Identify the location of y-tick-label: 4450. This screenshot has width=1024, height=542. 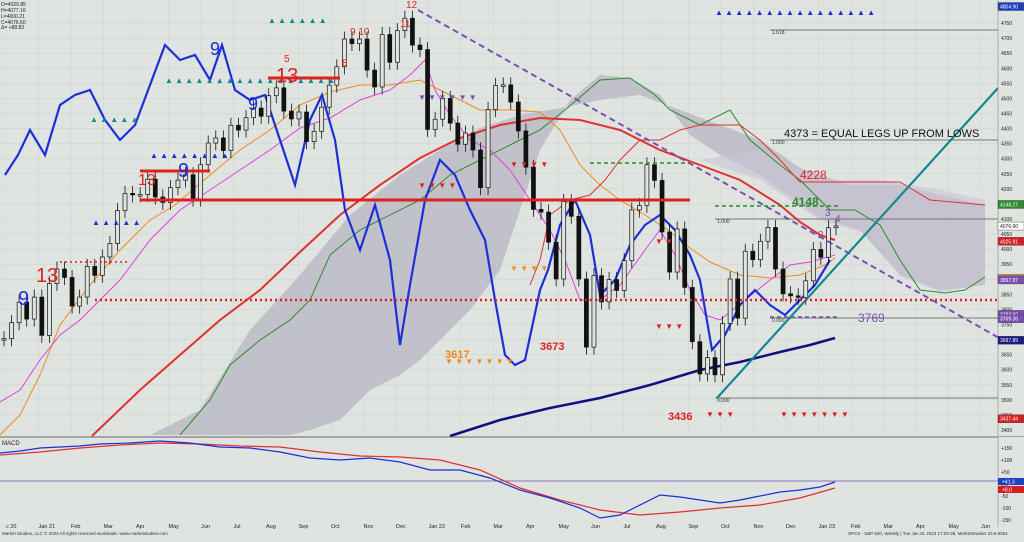
(1006, 115).